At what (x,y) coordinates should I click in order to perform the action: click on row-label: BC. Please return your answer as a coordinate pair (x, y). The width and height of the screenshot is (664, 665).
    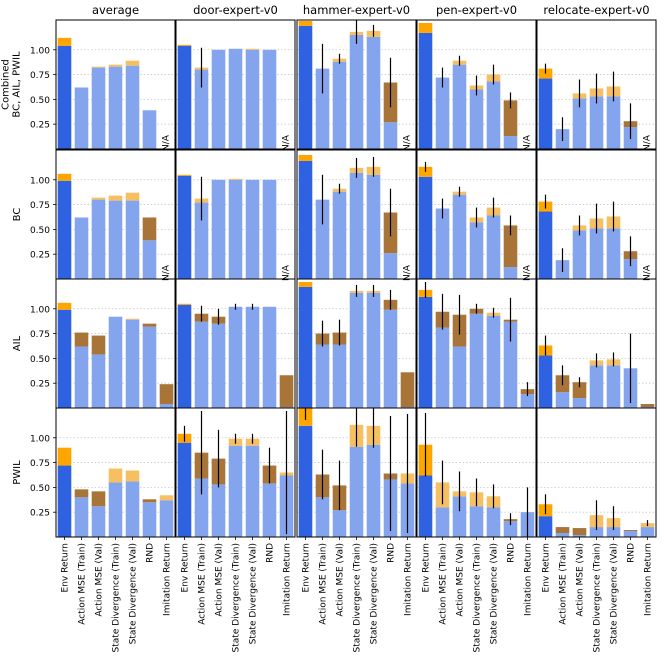
    Looking at the image, I should click on (17, 215).